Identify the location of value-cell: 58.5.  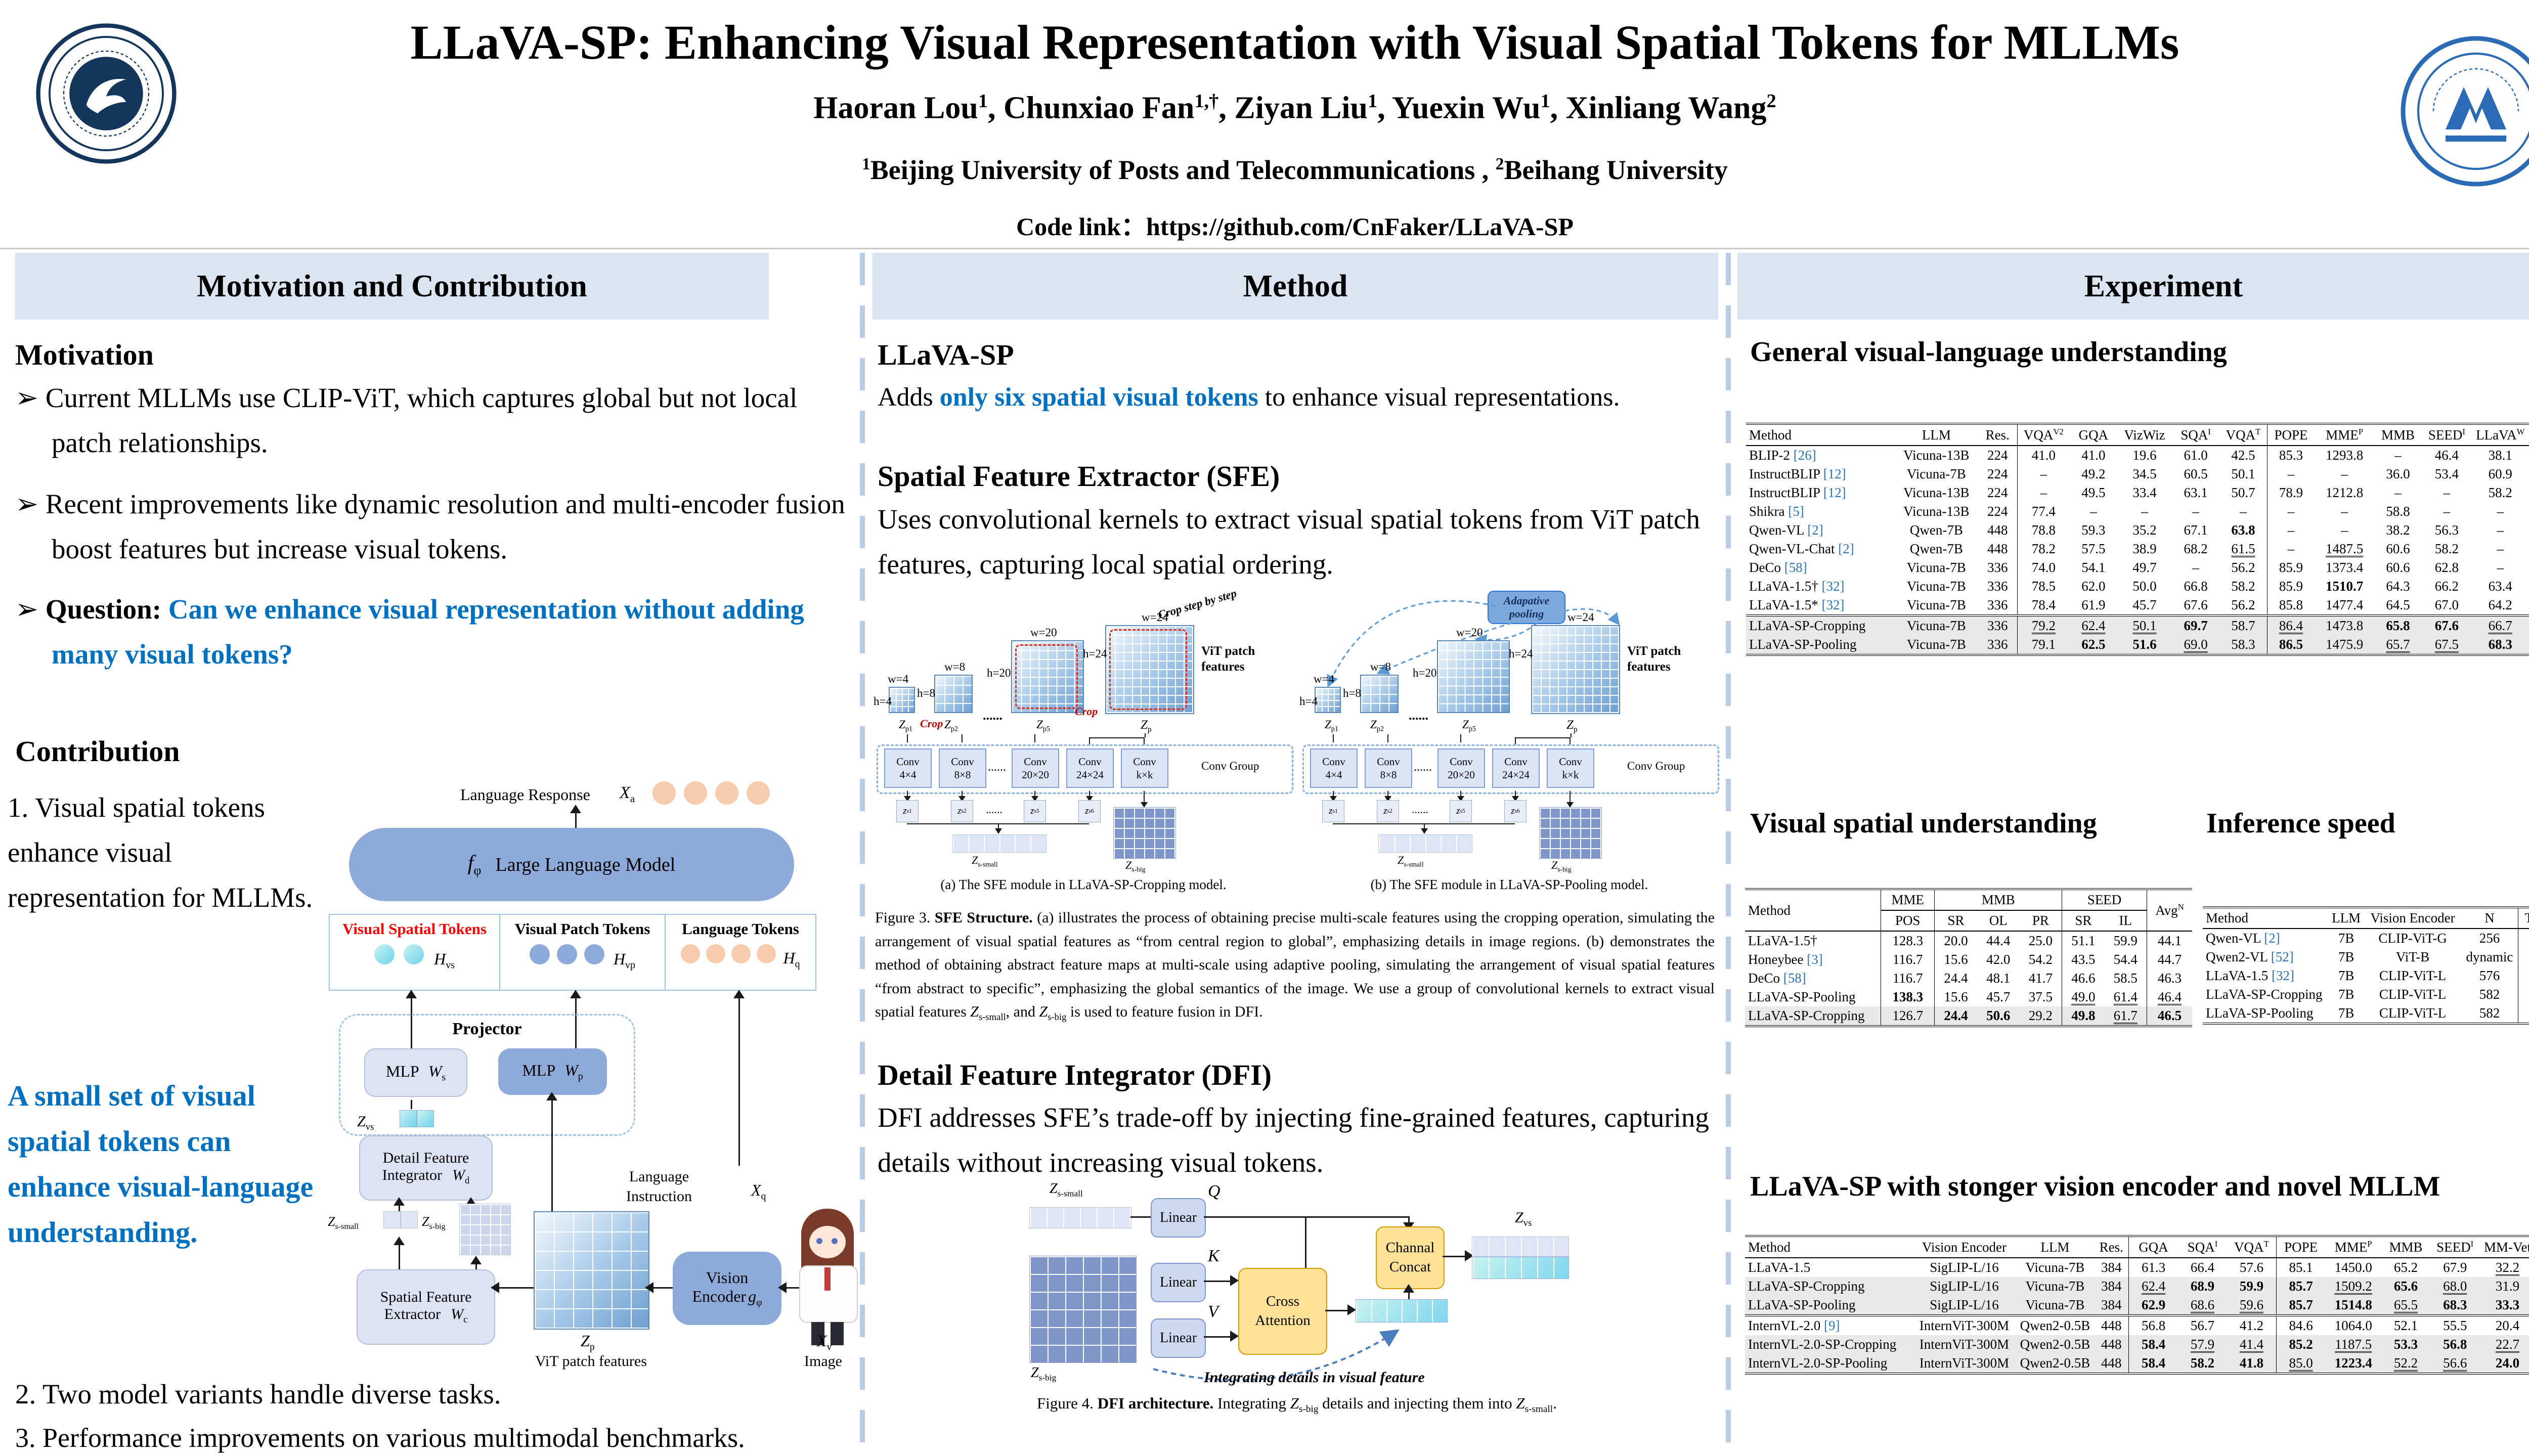
(2125, 979).